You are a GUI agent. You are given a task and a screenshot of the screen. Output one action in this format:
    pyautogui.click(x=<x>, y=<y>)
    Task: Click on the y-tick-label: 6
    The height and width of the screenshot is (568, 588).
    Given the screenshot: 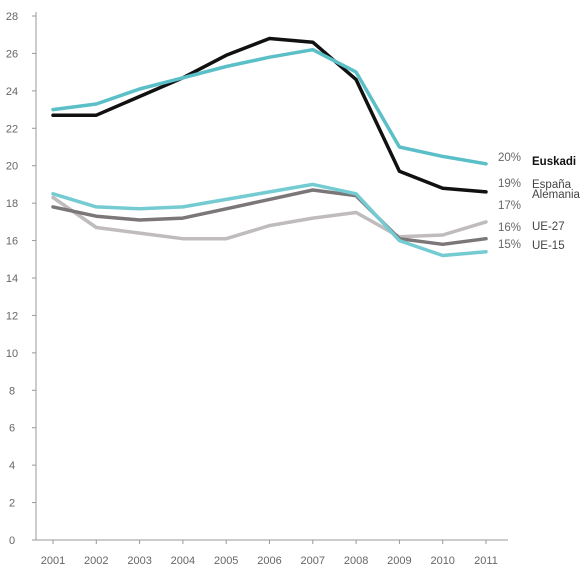 What is the action you would take?
    pyautogui.click(x=12, y=429)
    